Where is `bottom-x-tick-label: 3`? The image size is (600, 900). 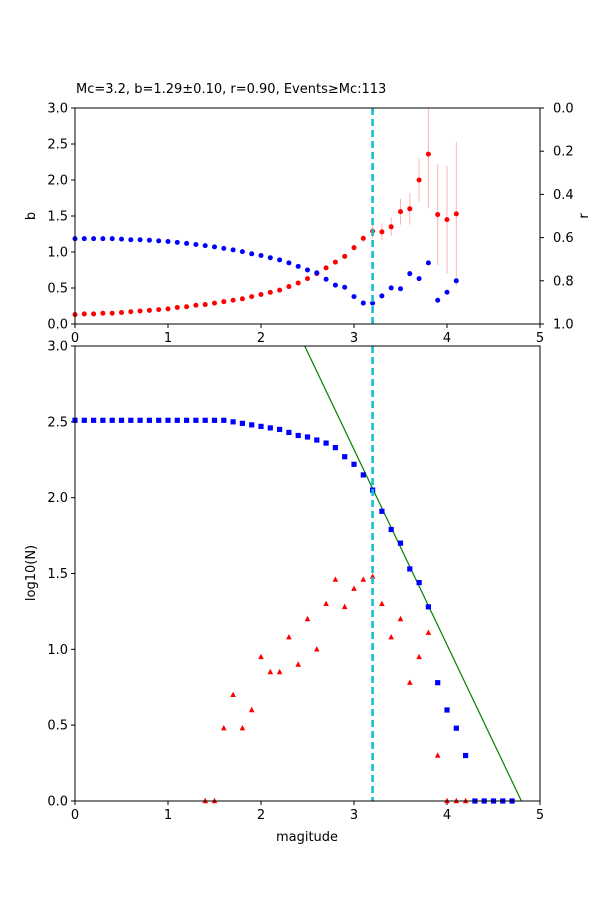 bottom-x-tick-label: 3 is located at coordinates (354, 815).